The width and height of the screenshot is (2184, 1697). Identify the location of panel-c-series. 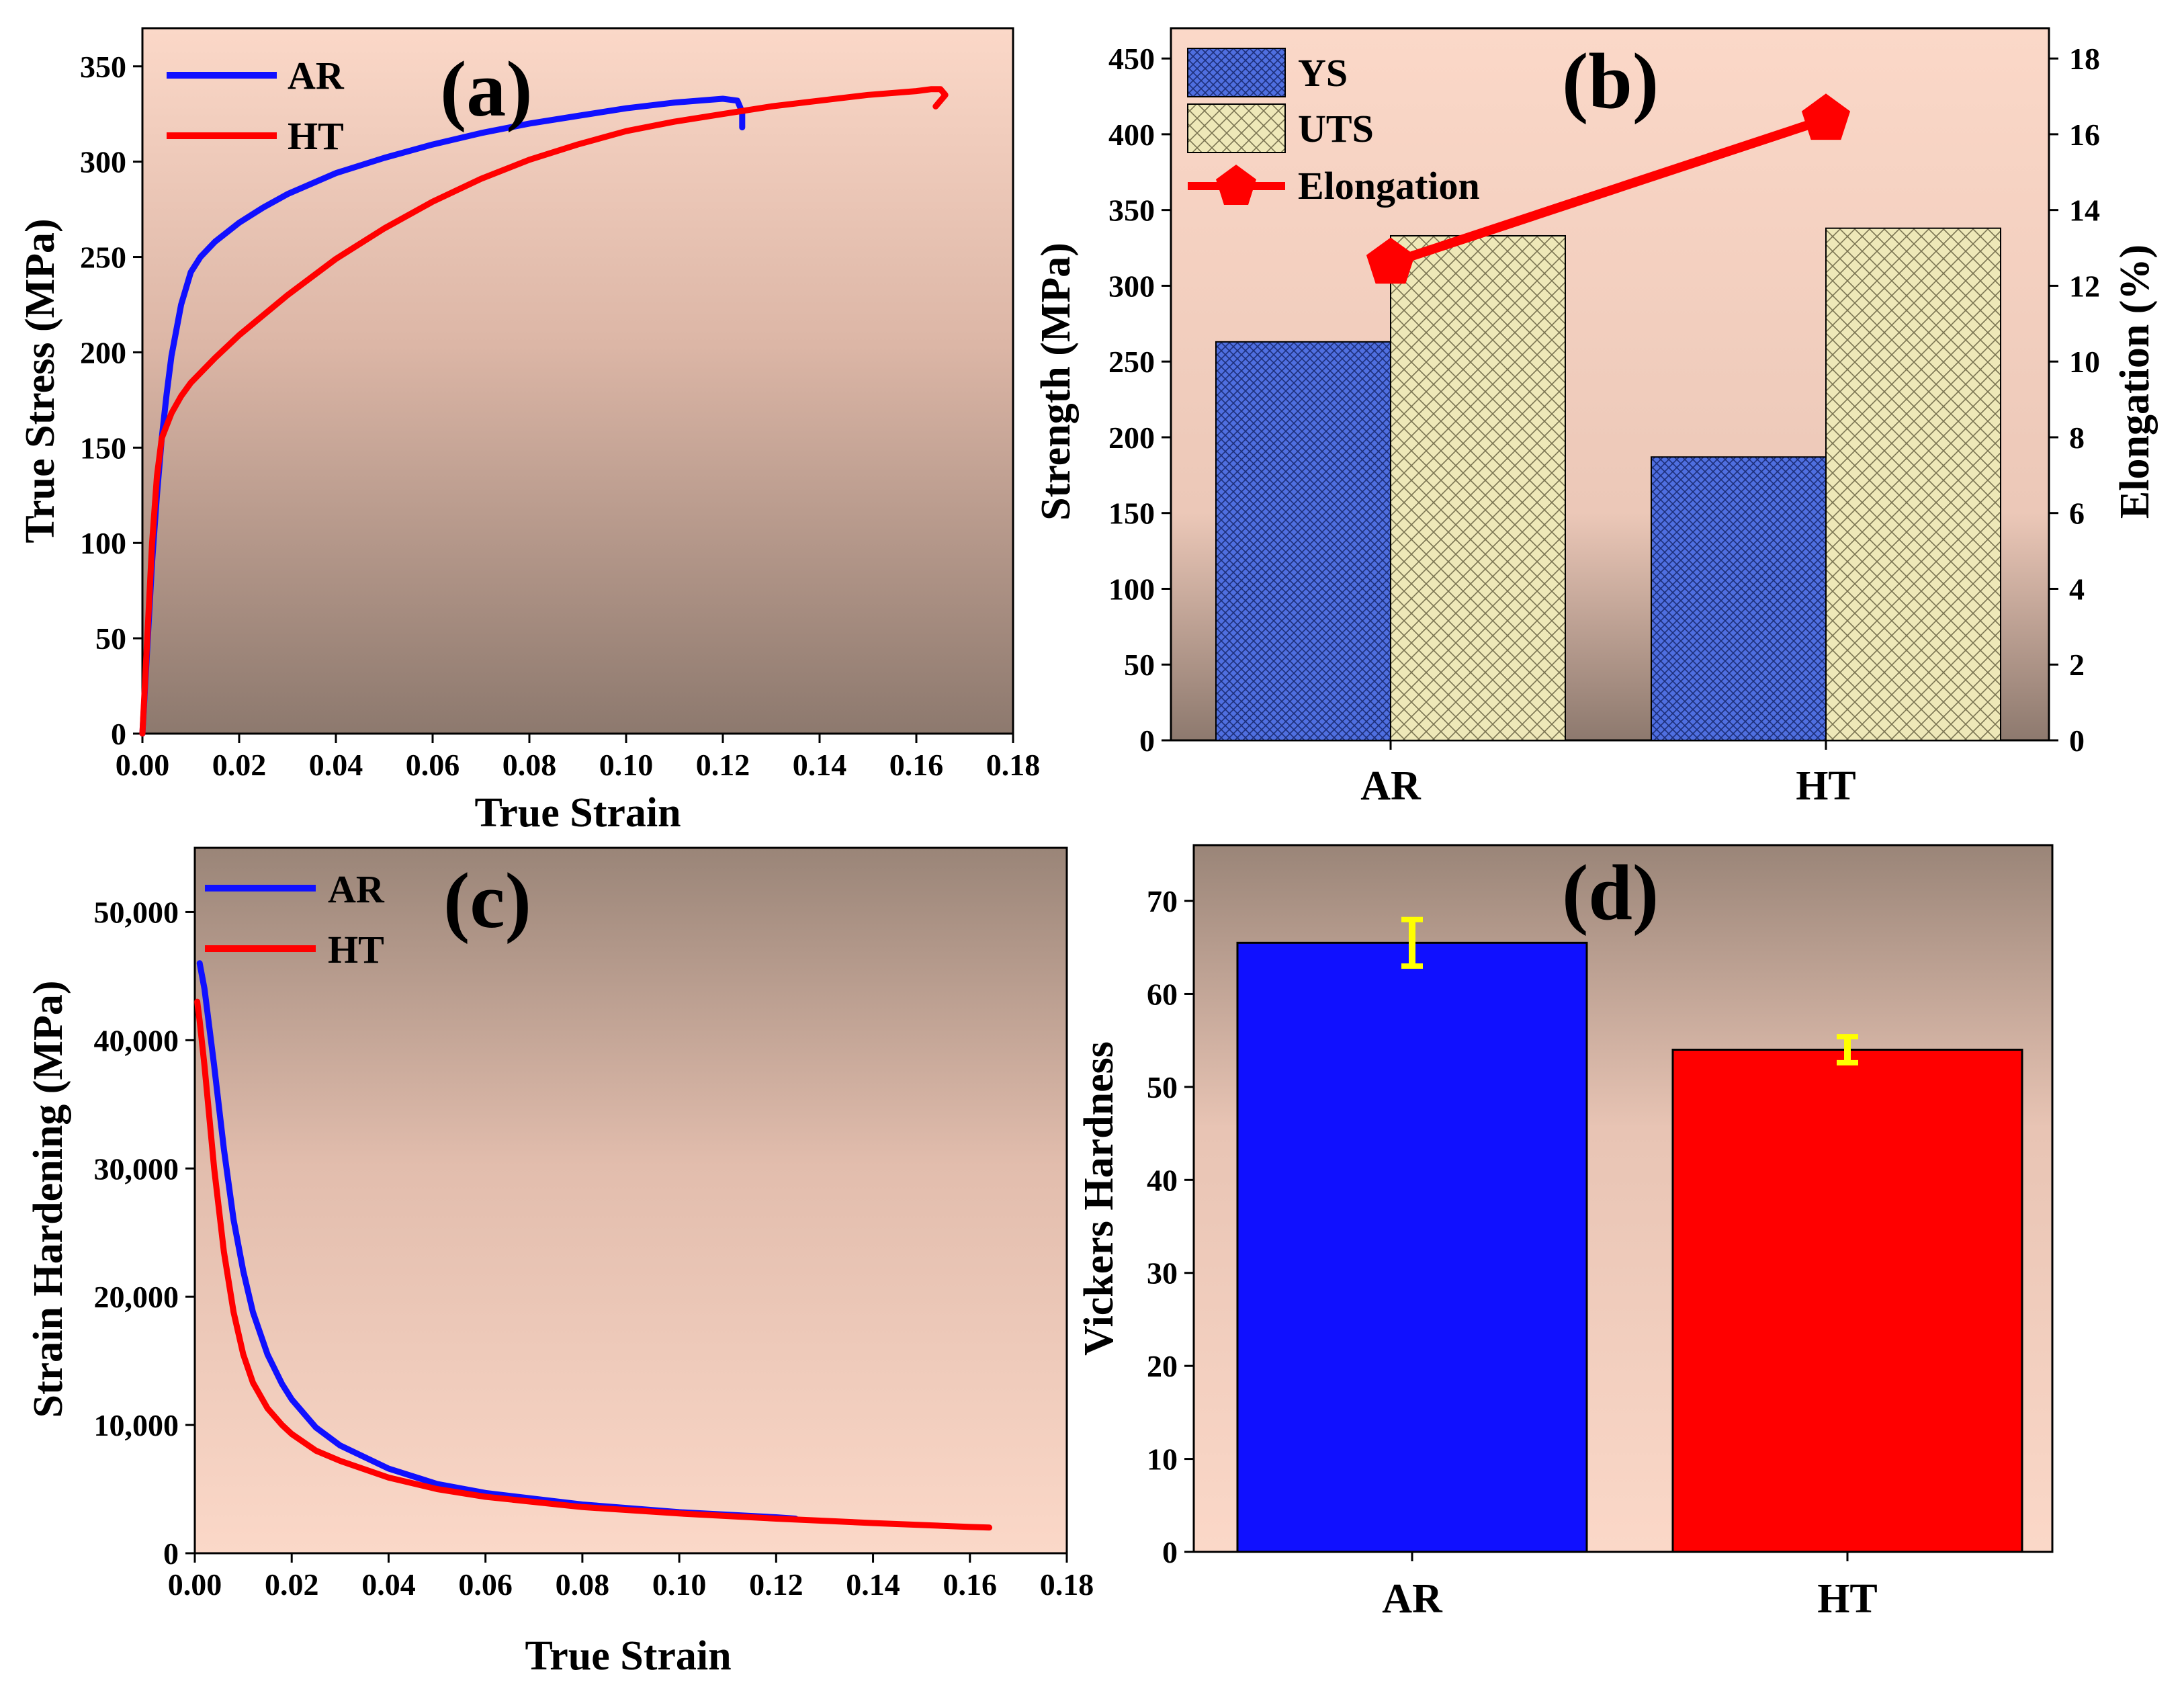
(594, 1246).